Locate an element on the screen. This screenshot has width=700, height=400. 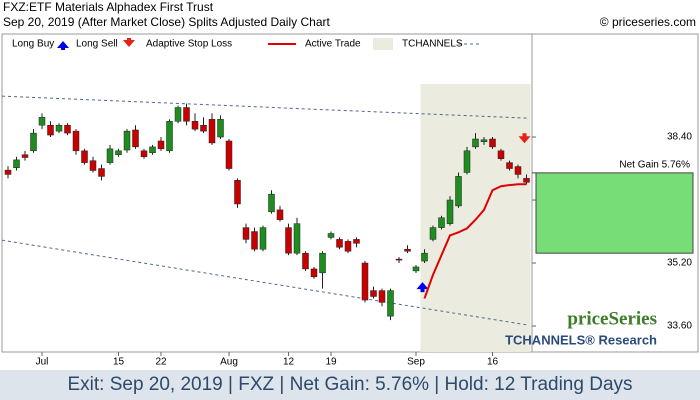
x-tick-label: 16 is located at coordinates (493, 362).